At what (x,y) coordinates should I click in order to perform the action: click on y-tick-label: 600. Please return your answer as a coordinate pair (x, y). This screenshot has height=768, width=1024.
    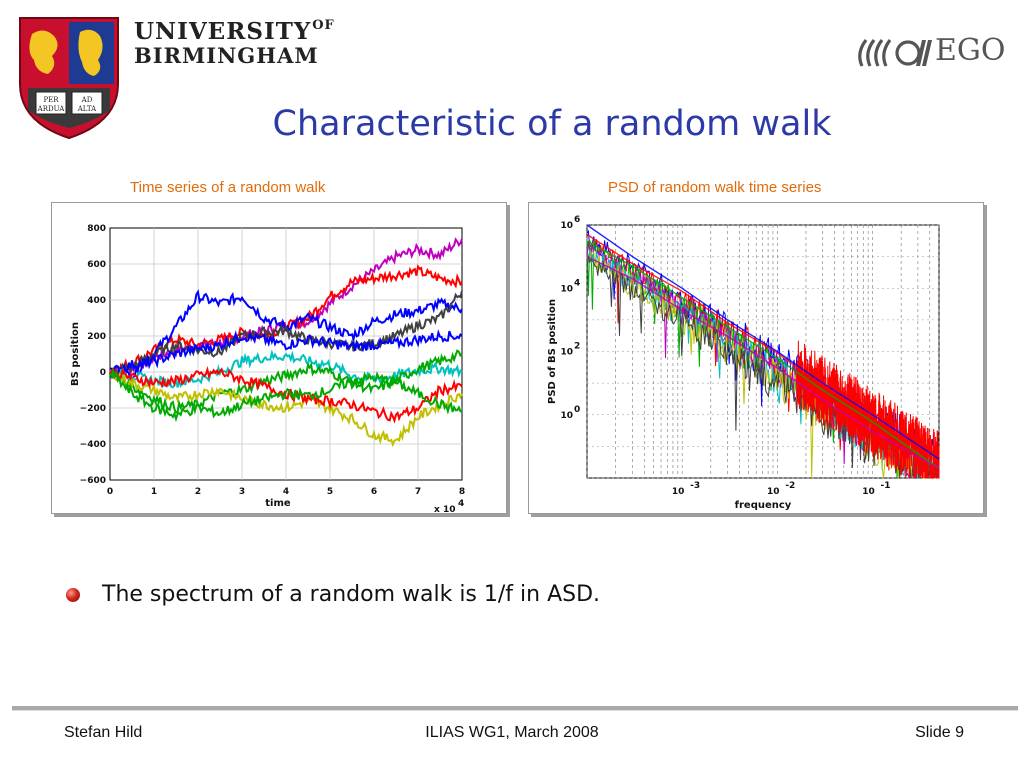
    Looking at the image, I should click on (96, 265).